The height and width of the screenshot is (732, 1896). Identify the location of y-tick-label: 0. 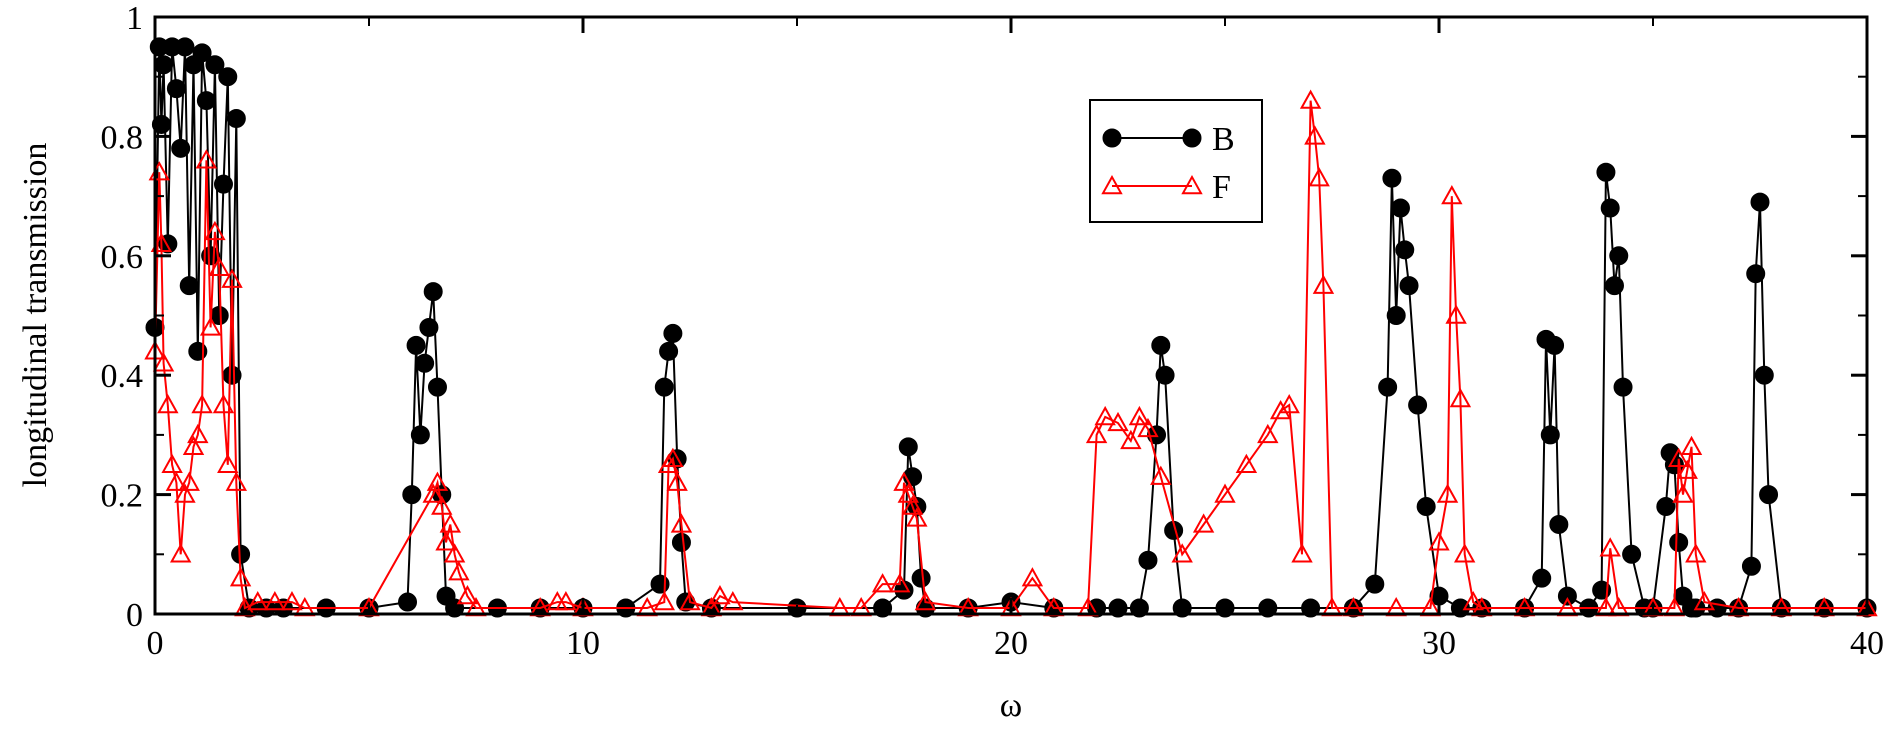
(134, 615).